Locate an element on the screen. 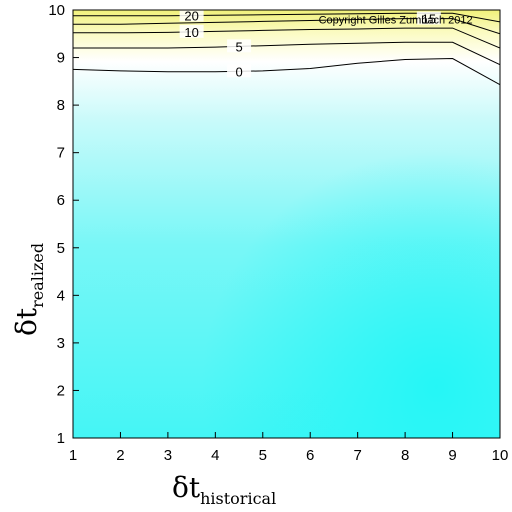 The image size is (512, 512). y-tick-label: 1 is located at coordinates (61, 438).